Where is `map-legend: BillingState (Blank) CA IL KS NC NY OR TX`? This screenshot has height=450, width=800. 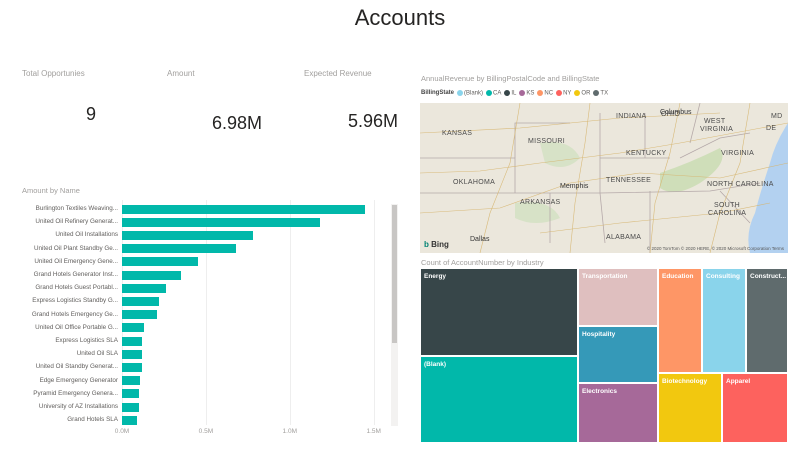 map-legend: BillingState (Blank) CA IL KS NC NY OR TX is located at coordinates (514, 93).